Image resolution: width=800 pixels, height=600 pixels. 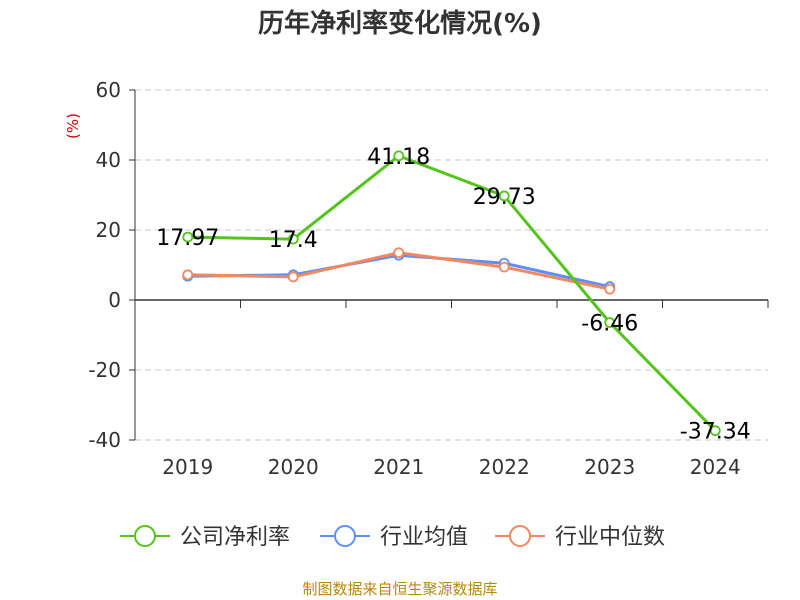 I want to click on data-label: 17.97, so click(x=187, y=238).